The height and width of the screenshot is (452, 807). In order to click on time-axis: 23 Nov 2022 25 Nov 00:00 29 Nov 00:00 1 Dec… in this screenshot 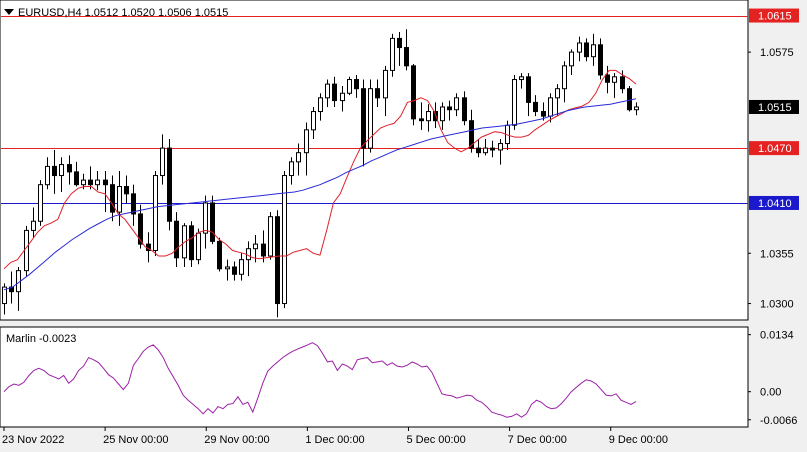, I will do `click(335, 436)`.